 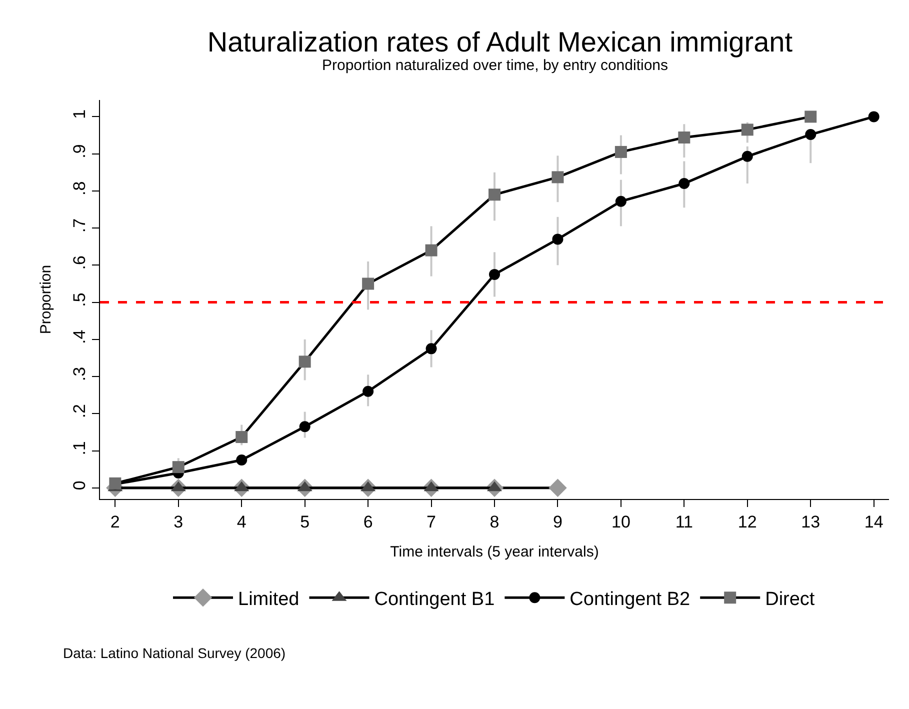 I want to click on y-axis-title: Proportion, so click(x=45, y=299).